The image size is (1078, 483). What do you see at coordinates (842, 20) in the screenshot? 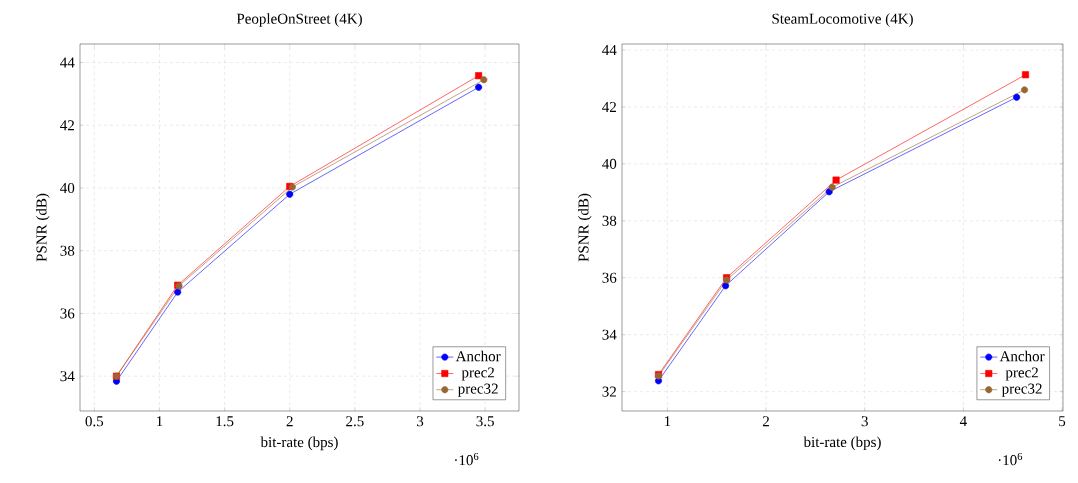
I see `chart-title: SteamLocomotive (4K)` at bounding box center [842, 20].